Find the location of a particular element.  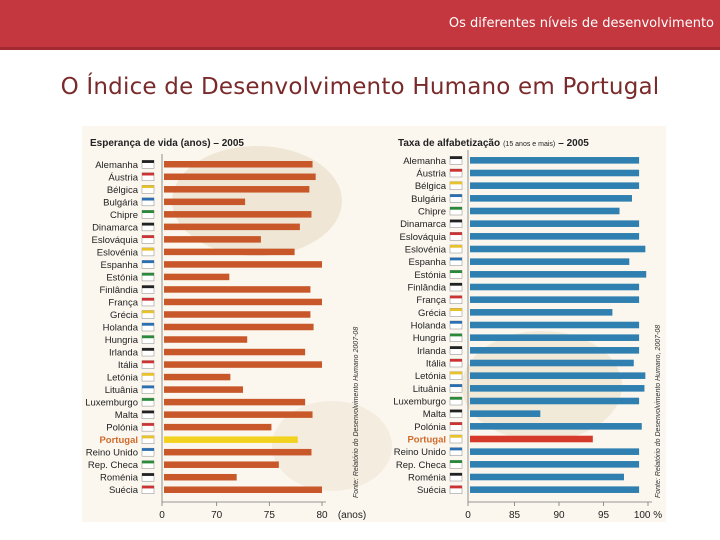

x-tick-label: 90 is located at coordinates (559, 515).